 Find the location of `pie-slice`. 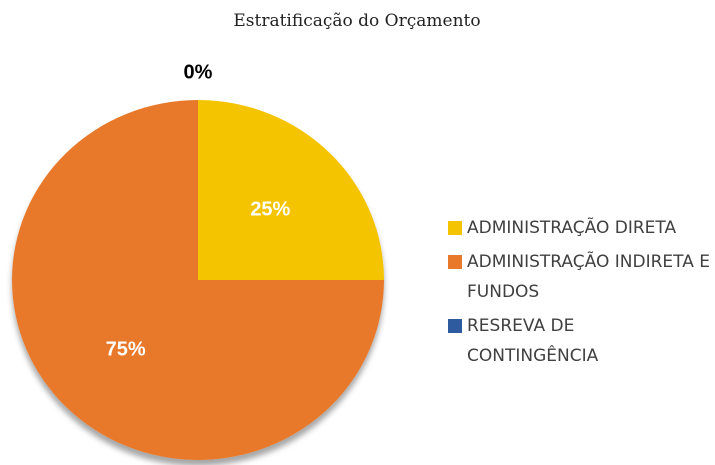

pie-slice is located at coordinates (291, 190).